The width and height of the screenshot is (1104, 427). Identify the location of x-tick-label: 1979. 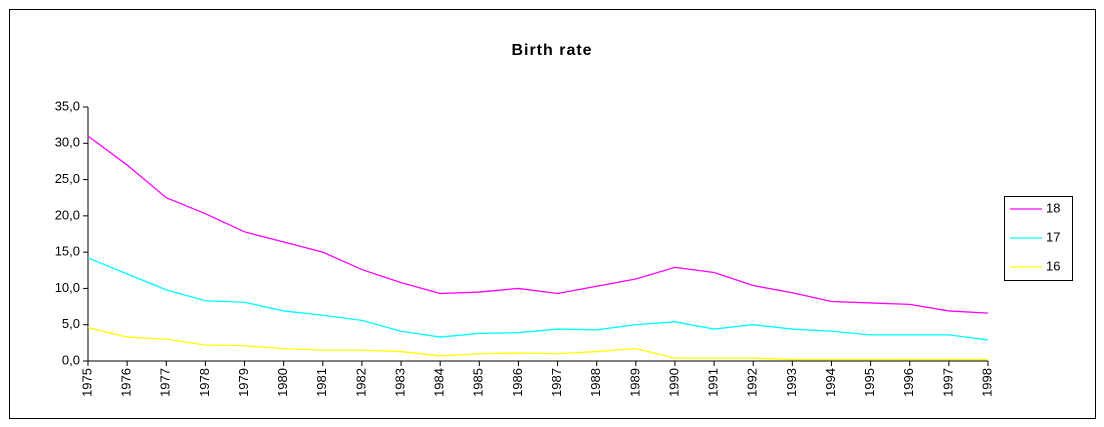
(243, 382).